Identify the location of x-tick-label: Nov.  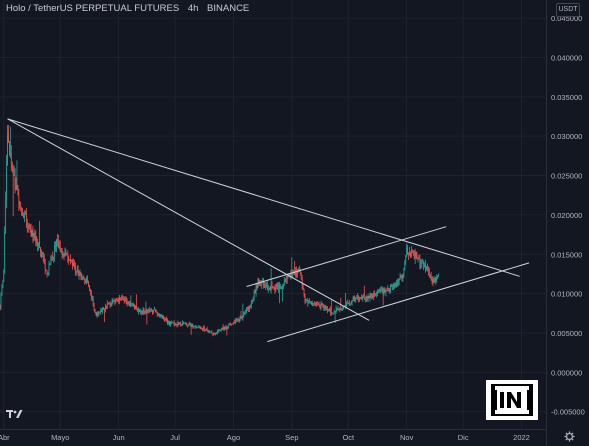
(407, 437).